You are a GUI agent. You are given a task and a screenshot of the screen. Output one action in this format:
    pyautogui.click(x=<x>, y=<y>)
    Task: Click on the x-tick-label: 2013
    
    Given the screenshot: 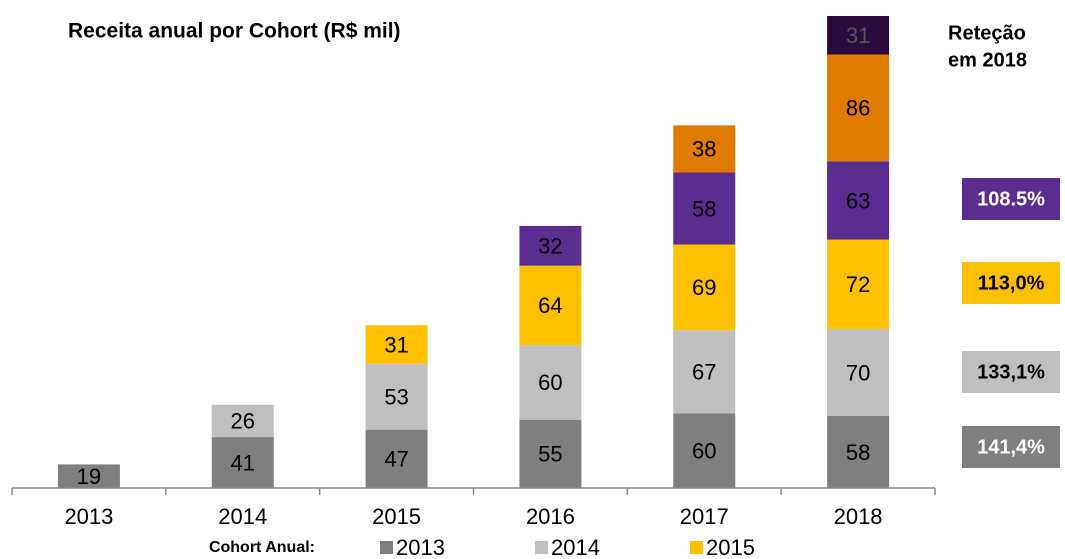 What is the action you would take?
    pyautogui.click(x=88, y=516)
    